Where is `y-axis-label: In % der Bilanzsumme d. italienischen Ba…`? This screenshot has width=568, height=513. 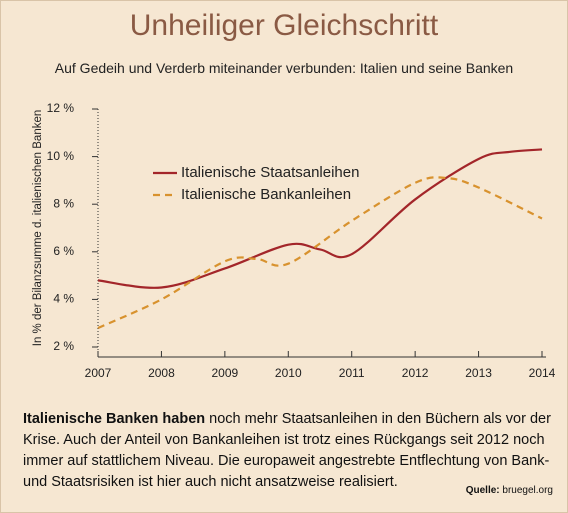
y-axis-label: In % der Bilanzsumme d. italienischen Ba… is located at coordinates (38, 228).